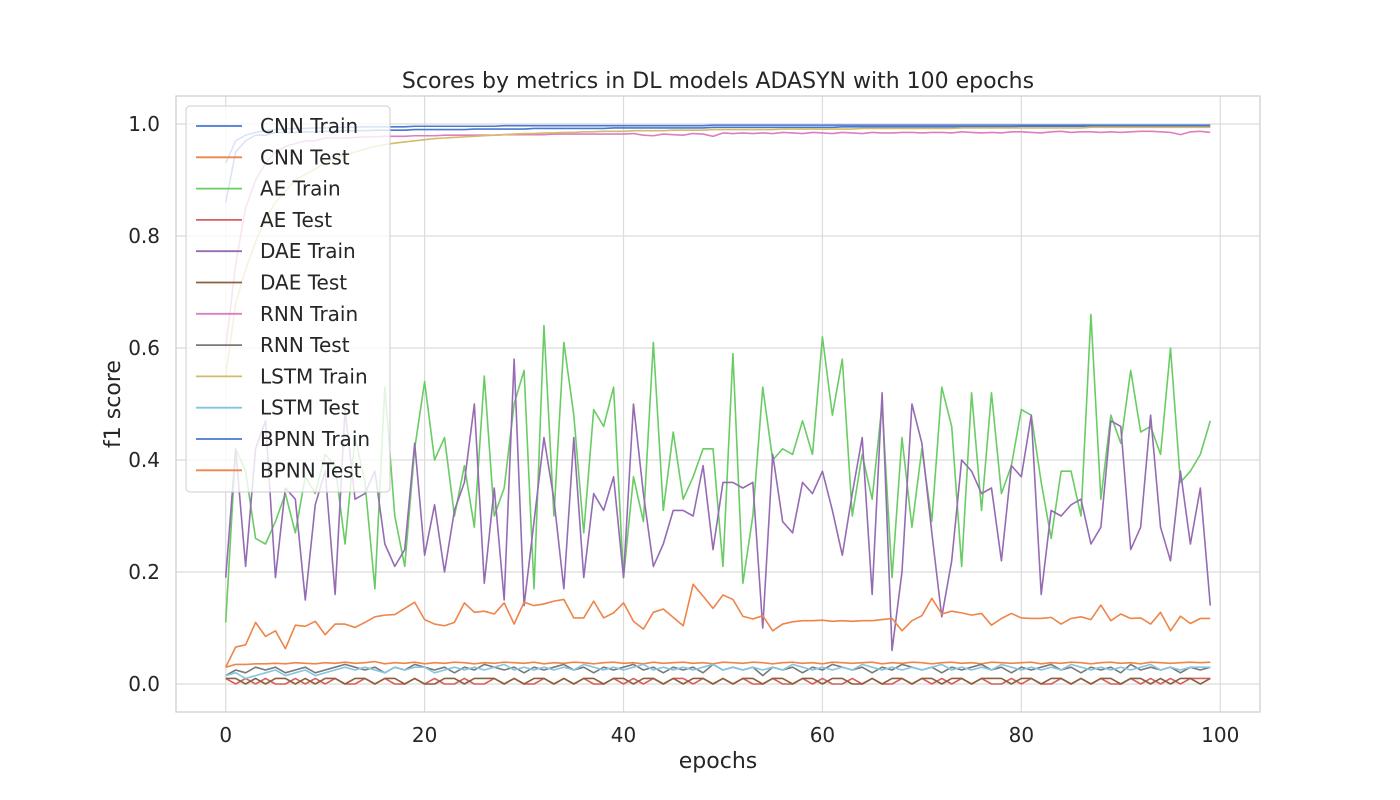  Describe the element at coordinates (144, 124) in the screenshot. I see `y-tick-label: 1.0` at that location.